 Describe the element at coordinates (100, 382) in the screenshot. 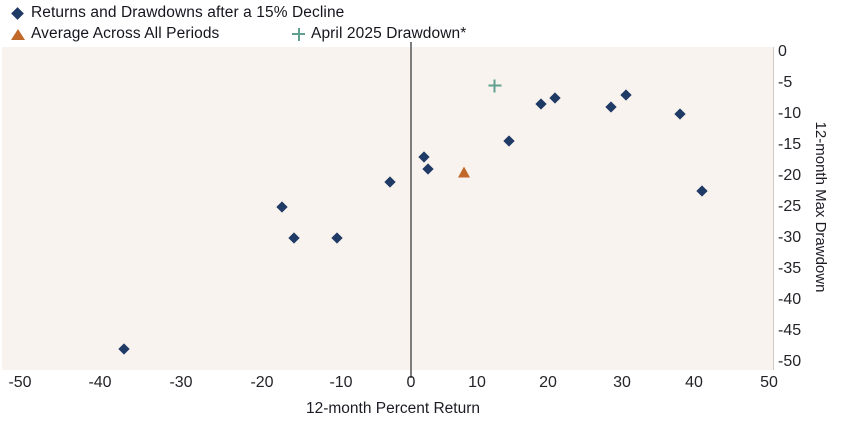

I see `x-tick-label: -40` at that location.